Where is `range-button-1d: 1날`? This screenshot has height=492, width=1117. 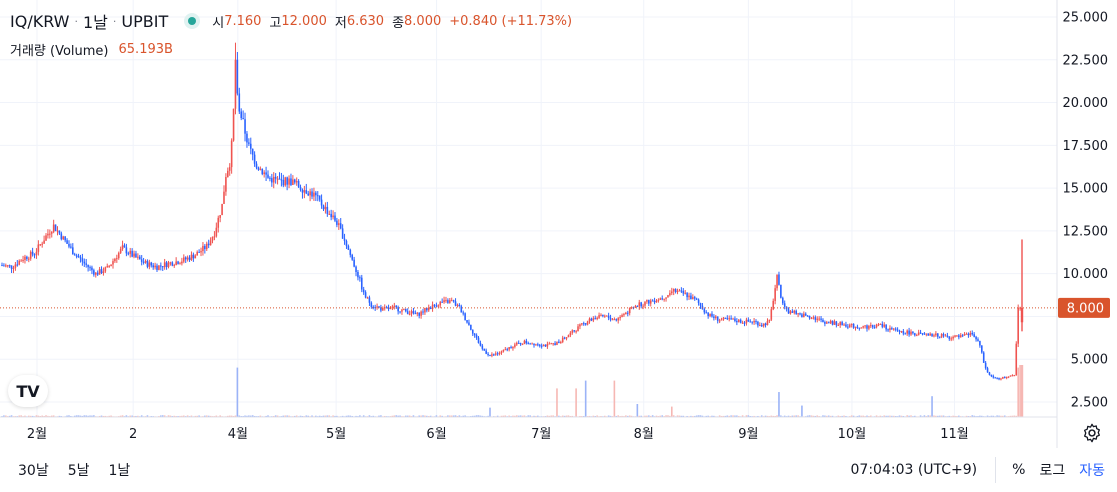
range-button-1d: 1날 is located at coordinates (119, 471).